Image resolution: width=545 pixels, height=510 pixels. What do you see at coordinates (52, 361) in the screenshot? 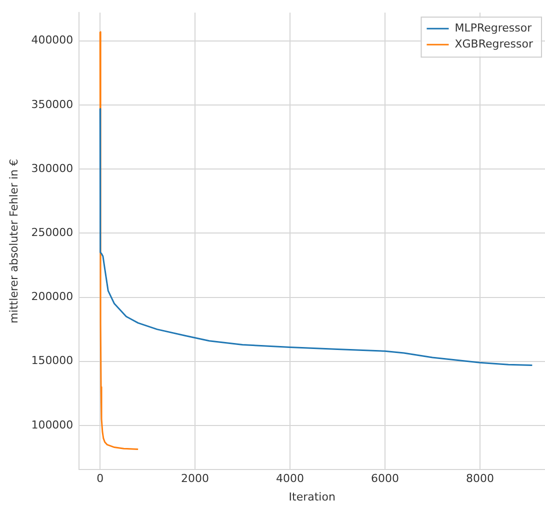
I see `y-tick-label: 150000` at bounding box center [52, 361].